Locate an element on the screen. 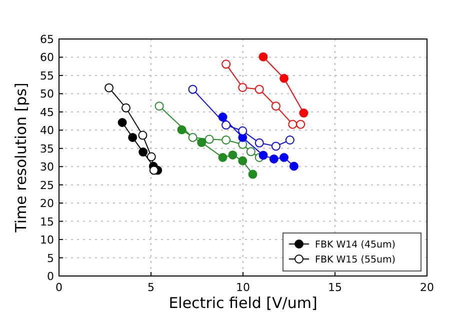 This screenshot has height=316, width=474. x-tick-label: 15 is located at coordinates (335, 287).